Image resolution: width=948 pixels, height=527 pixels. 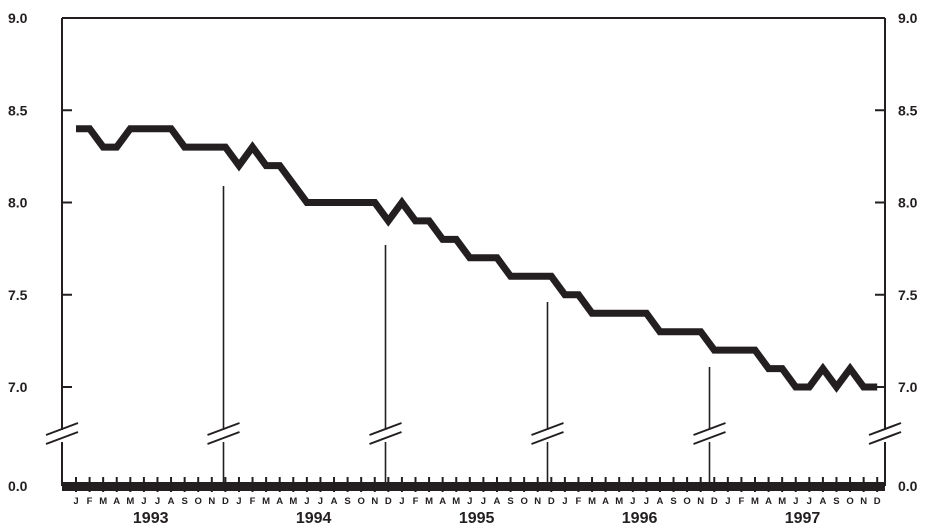 I want to click on x-tick-label-3: A, so click(x=116, y=501).